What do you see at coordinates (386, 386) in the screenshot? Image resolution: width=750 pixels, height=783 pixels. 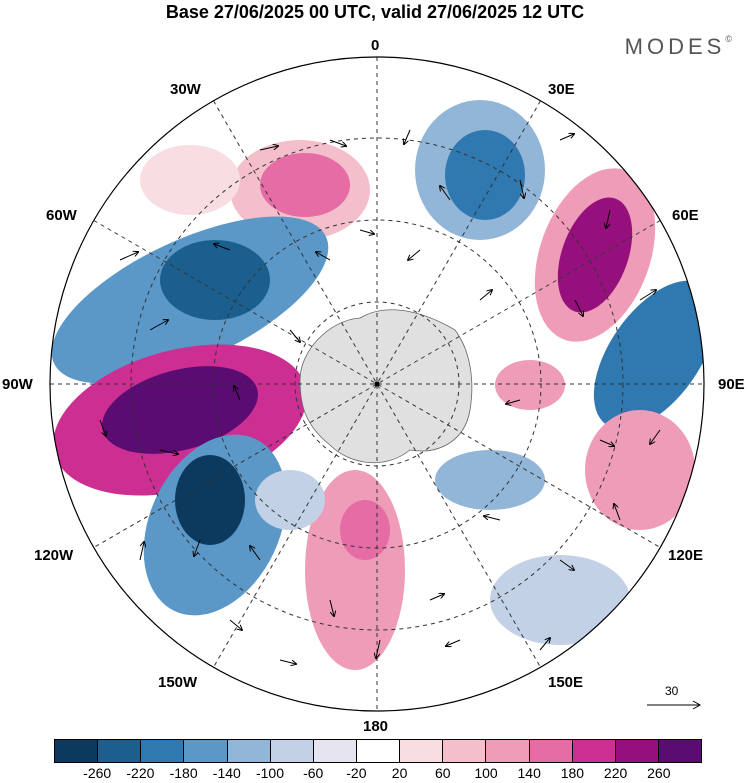 I see `antarctica-landmass` at bounding box center [386, 386].